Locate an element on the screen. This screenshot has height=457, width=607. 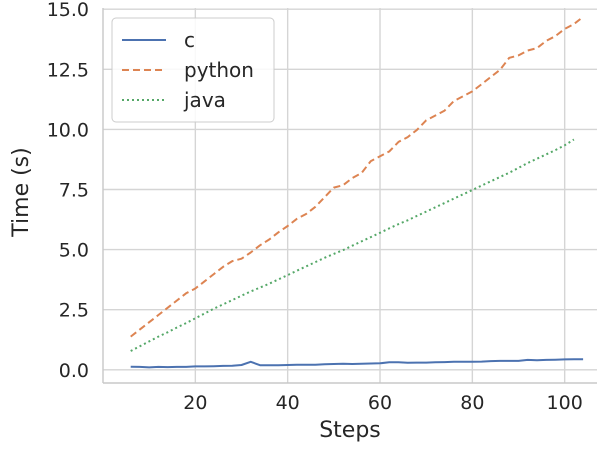
legend: c python java is located at coordinates (193, 70).